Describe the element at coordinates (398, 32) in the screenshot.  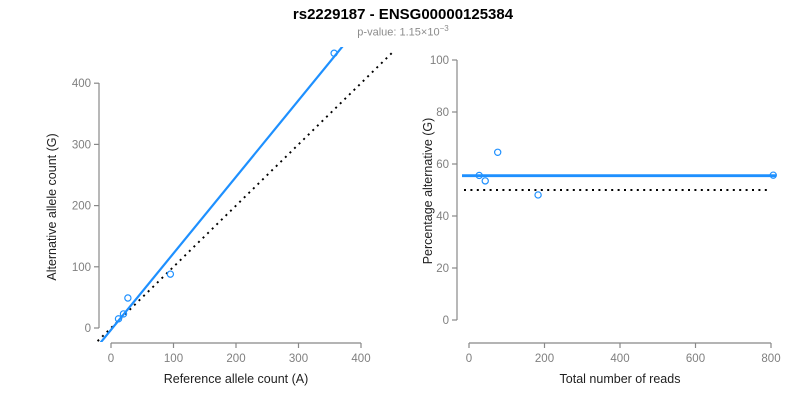
I see `p-value-text: p-value: 1.15×10` at that location.